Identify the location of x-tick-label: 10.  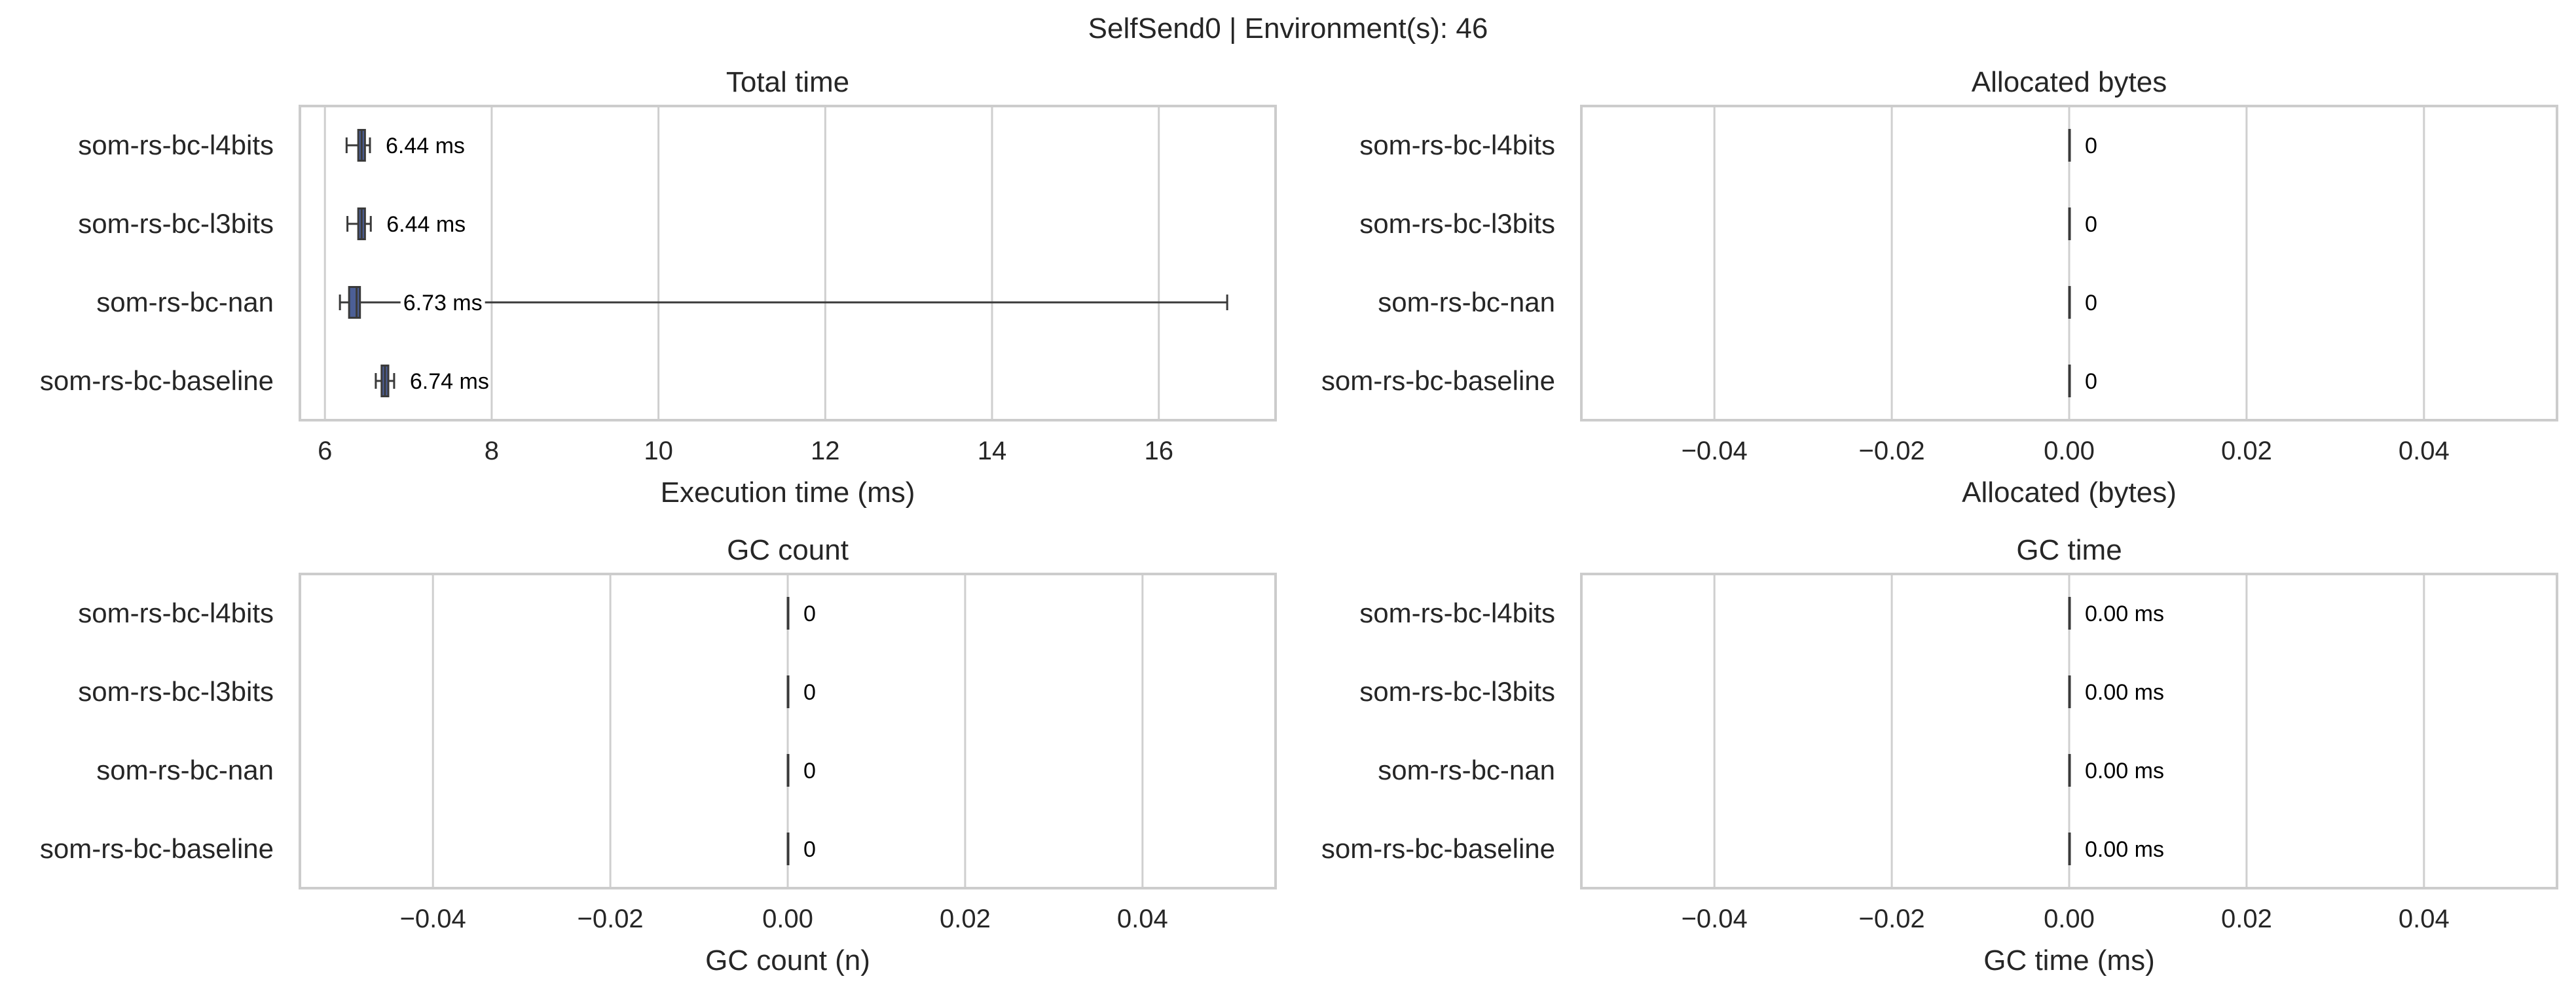
(658, 451).